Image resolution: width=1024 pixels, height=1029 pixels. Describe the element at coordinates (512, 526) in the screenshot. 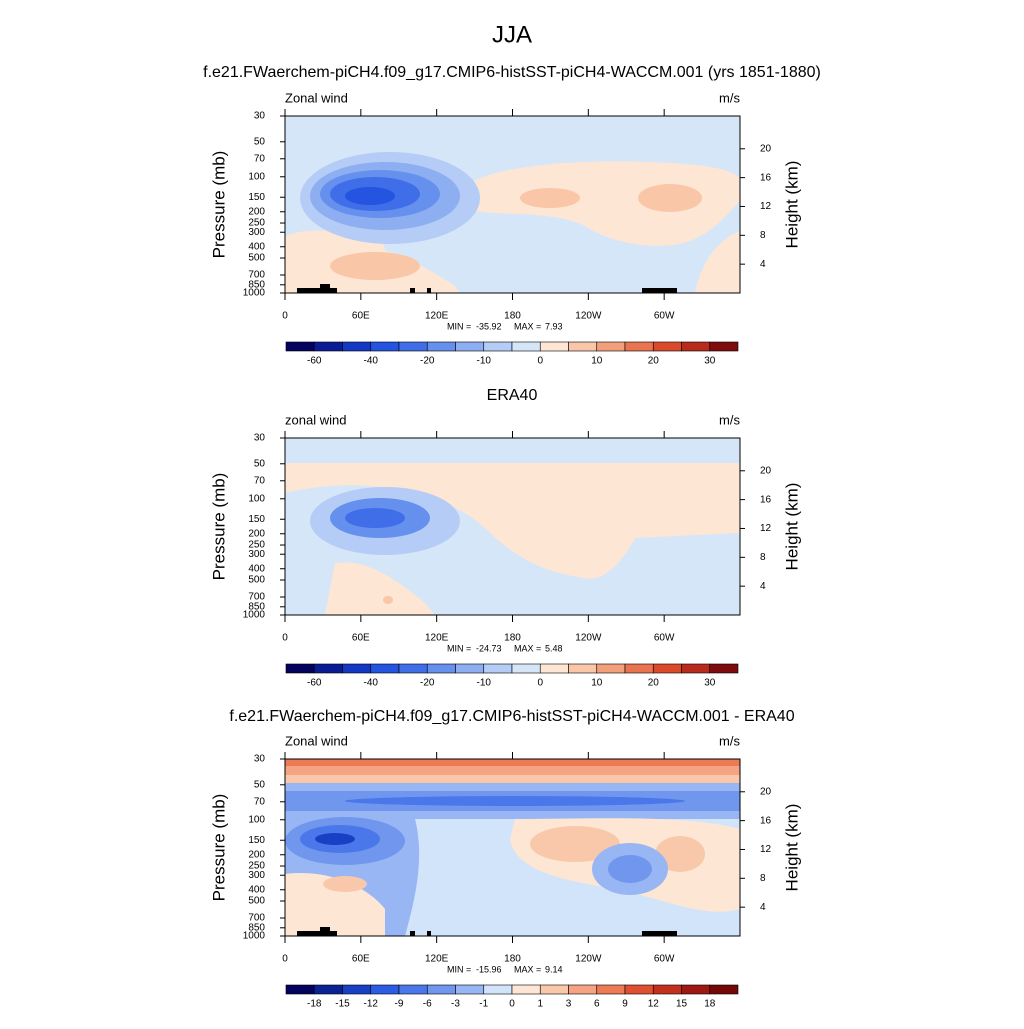

I see `contour-field` at that location.